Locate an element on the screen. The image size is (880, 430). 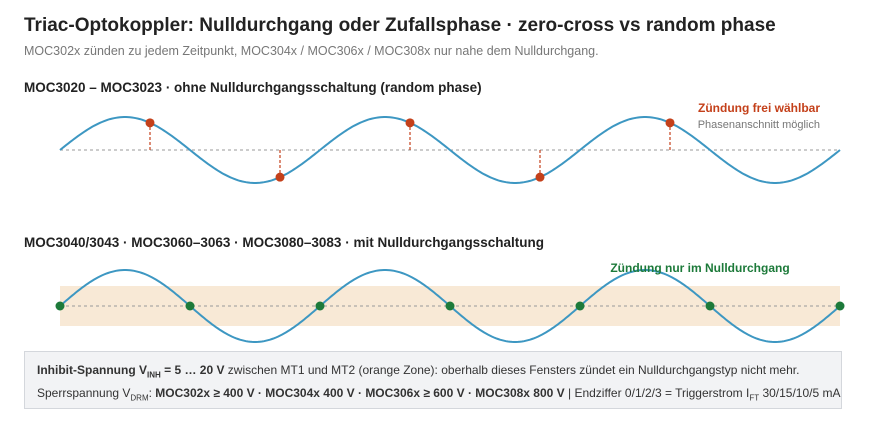
zero-cross-markers is located at coordinates (450, 306).